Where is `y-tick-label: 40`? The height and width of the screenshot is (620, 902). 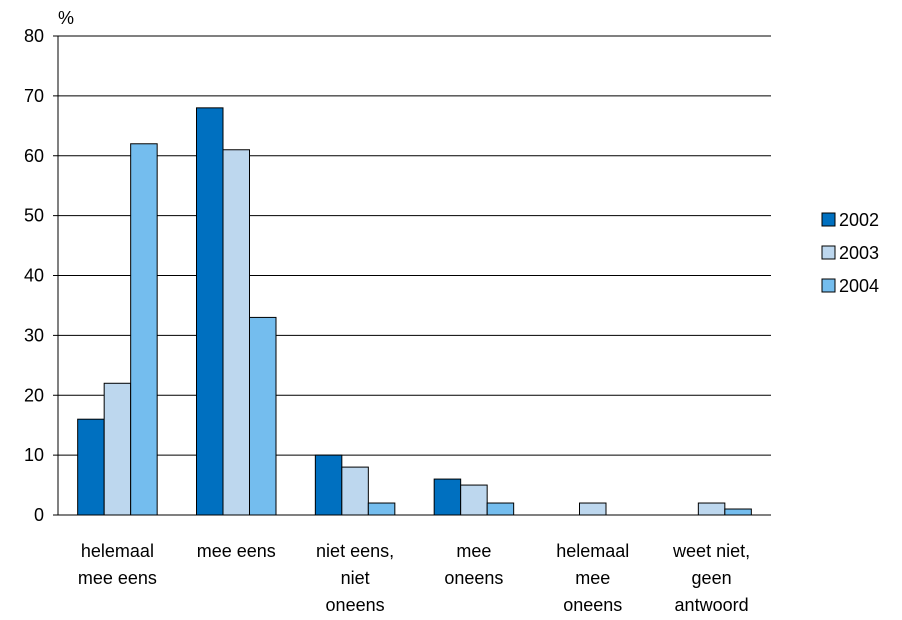 y-tick-label: 40 is located at coordinates (34, 276).